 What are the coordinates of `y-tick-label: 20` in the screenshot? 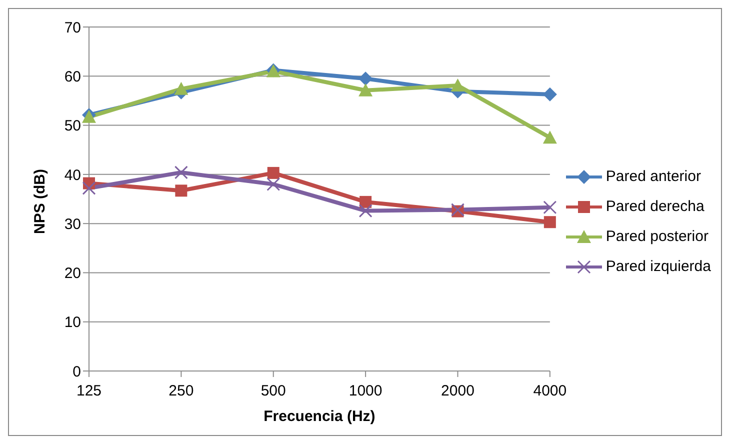 It's located at (72, 273).